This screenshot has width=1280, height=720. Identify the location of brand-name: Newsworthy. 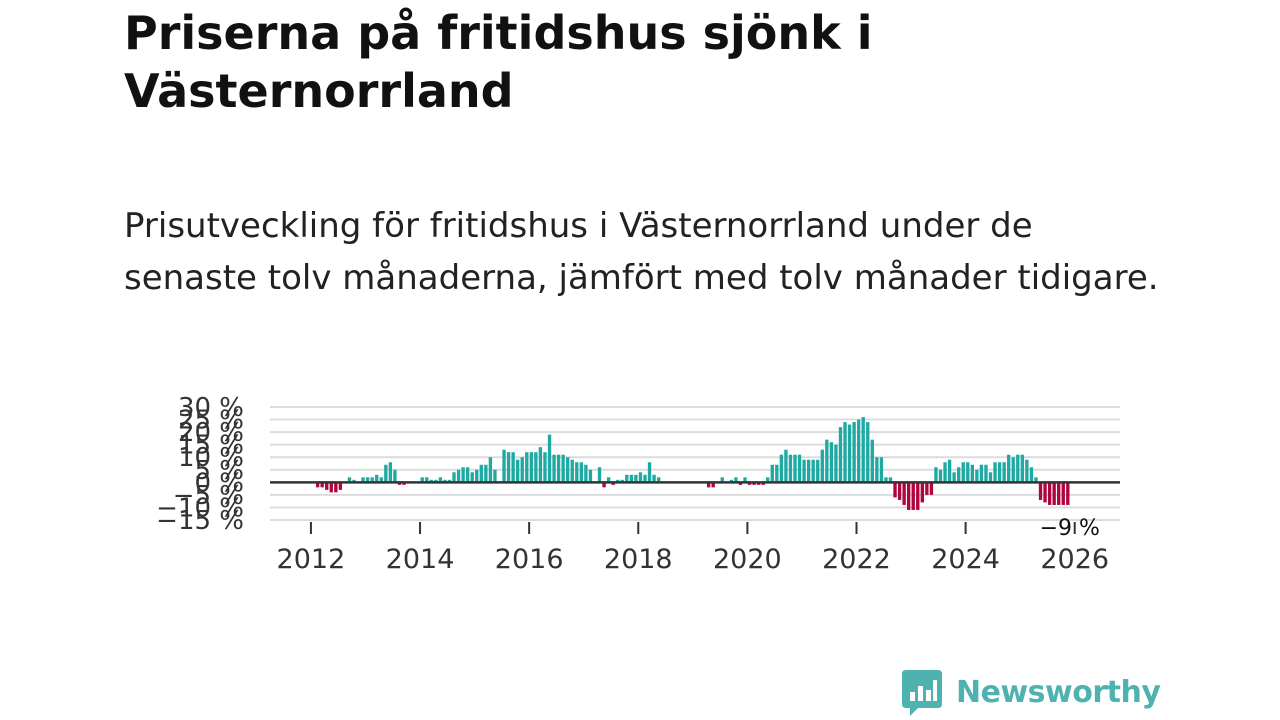
(1058, 692).